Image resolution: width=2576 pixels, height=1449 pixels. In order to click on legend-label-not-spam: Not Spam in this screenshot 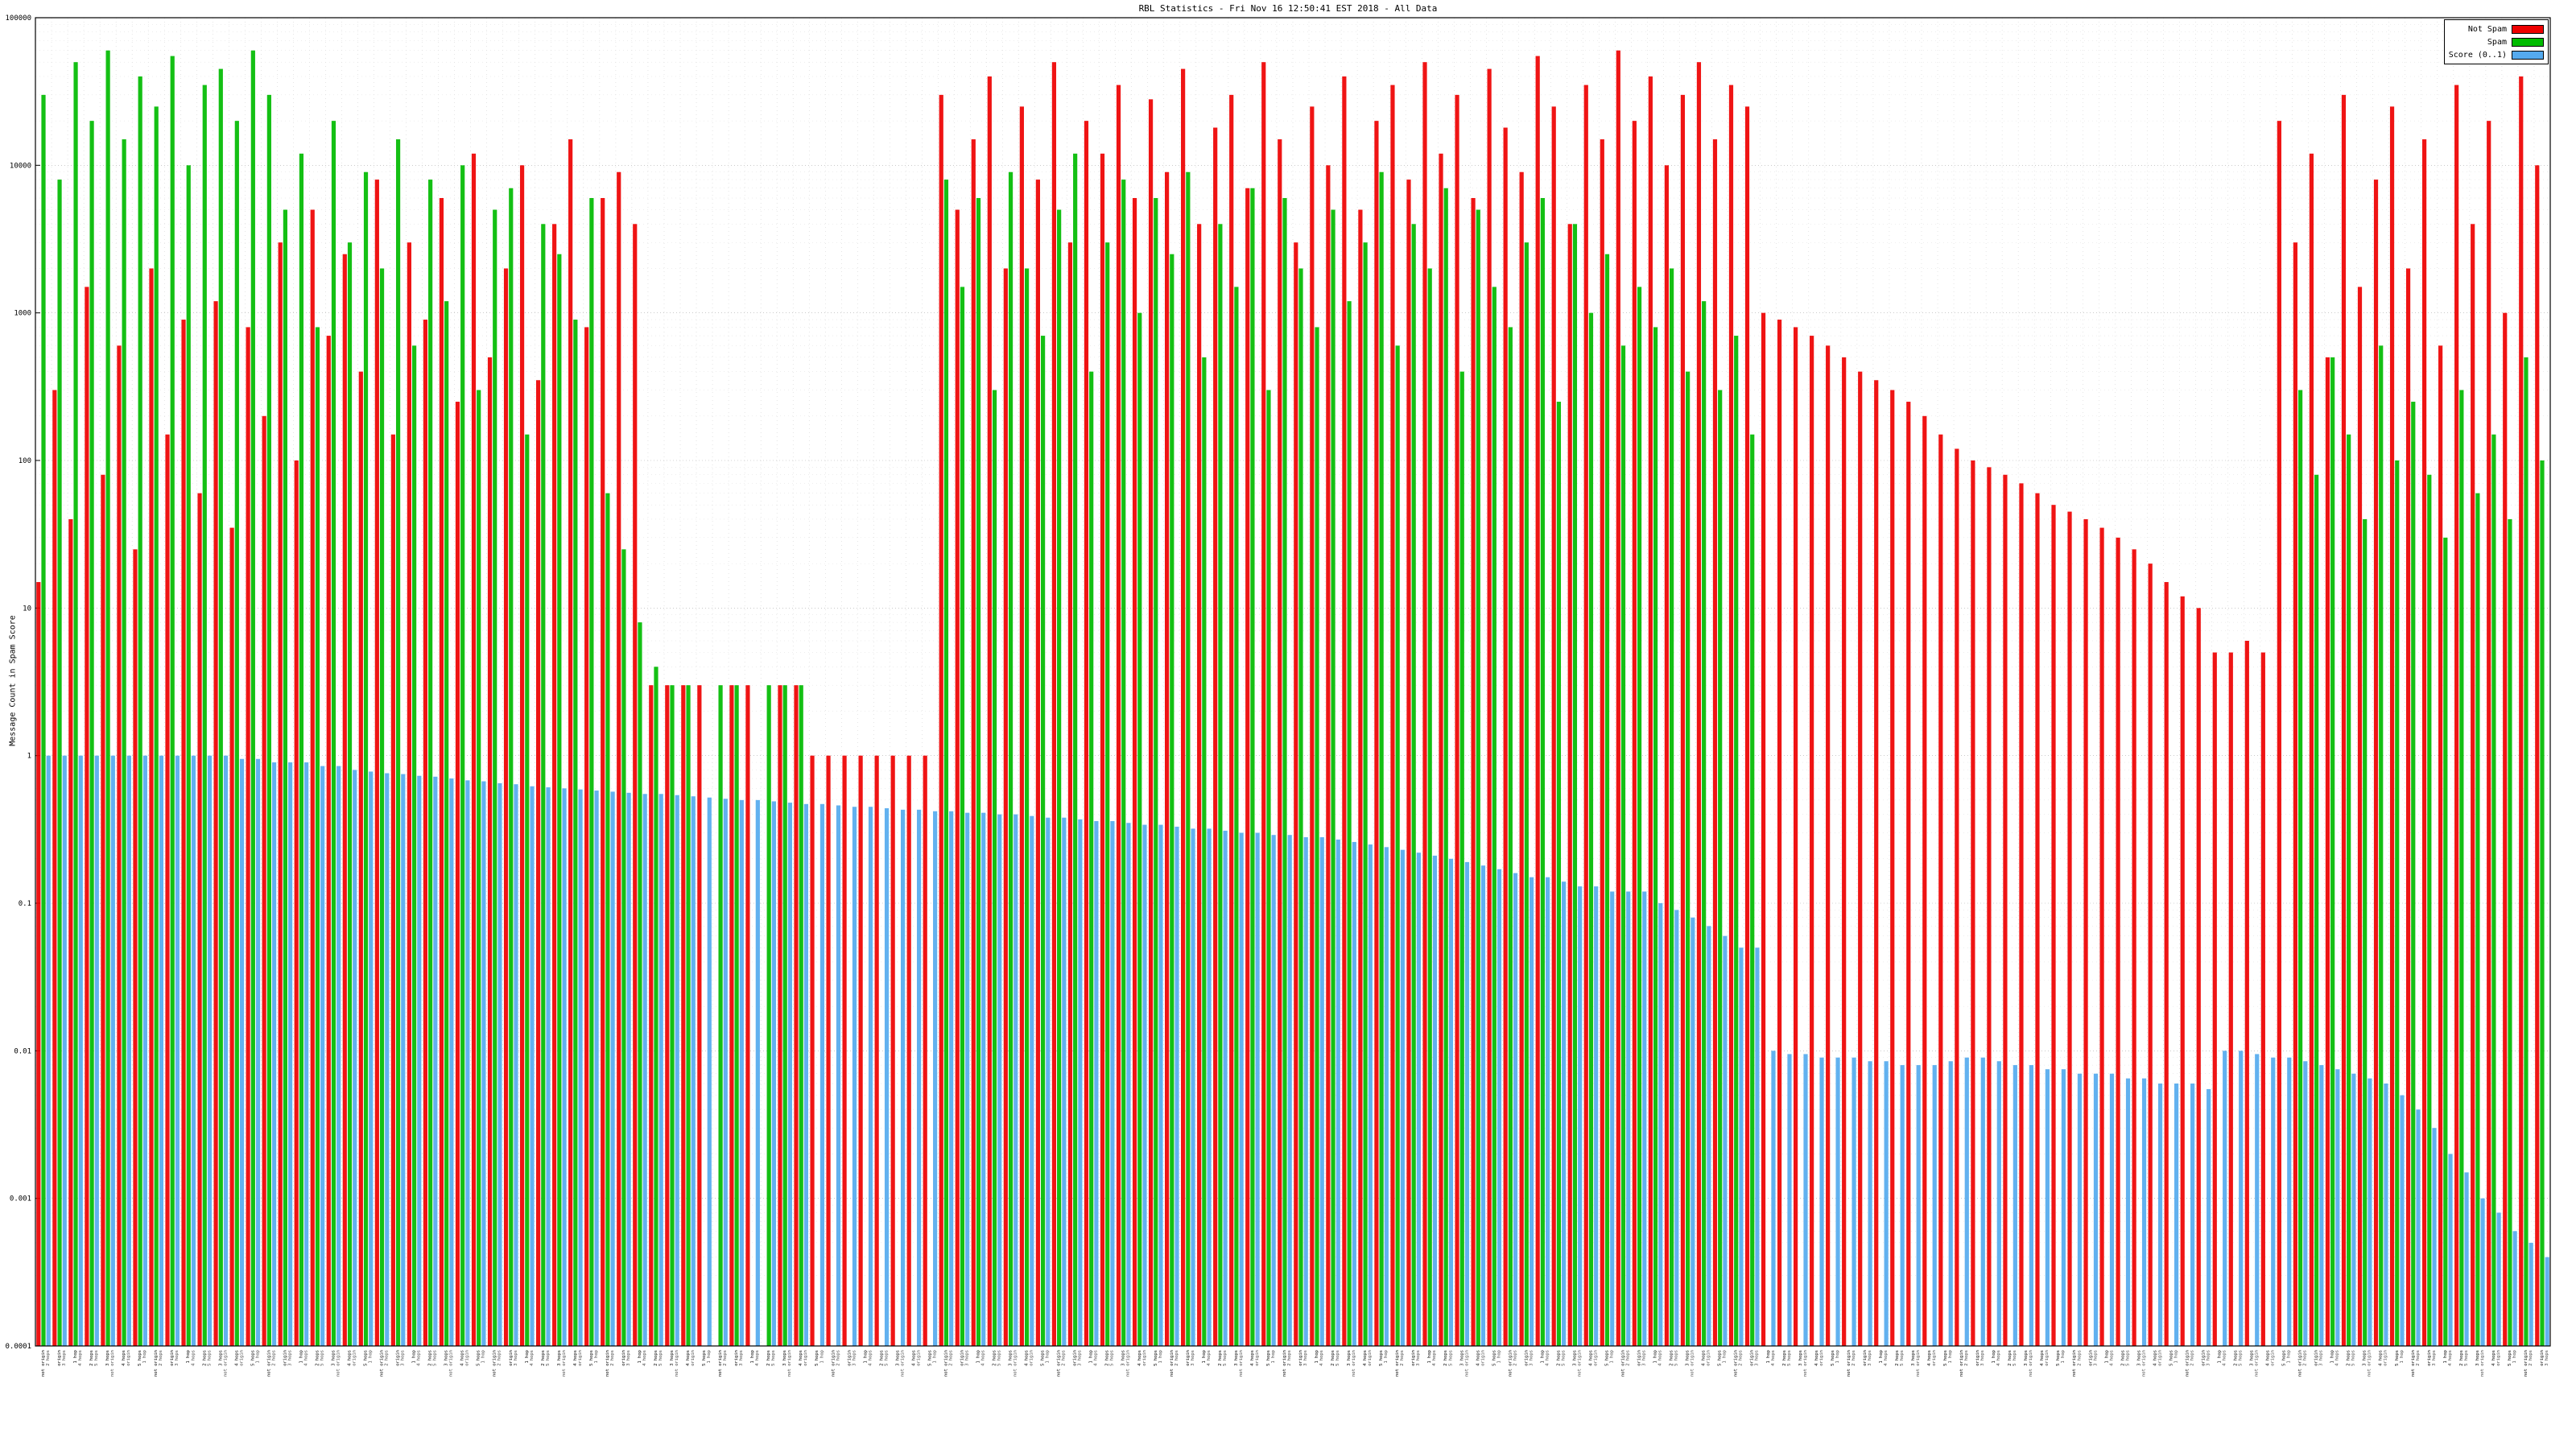, I will do `click(2487, 29)`.